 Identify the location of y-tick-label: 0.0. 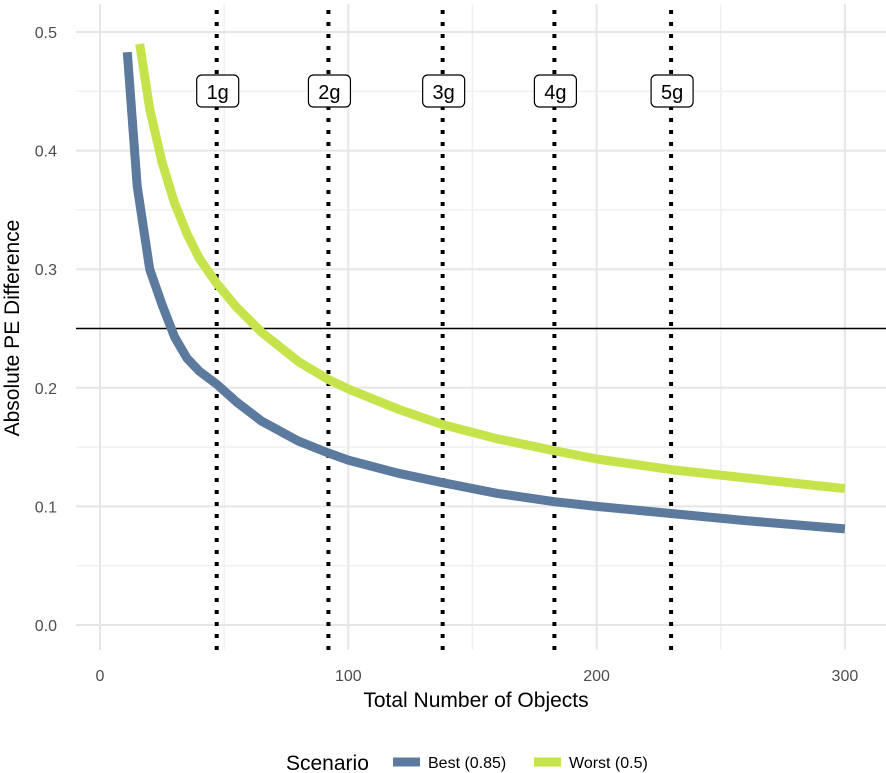
(46, 626).